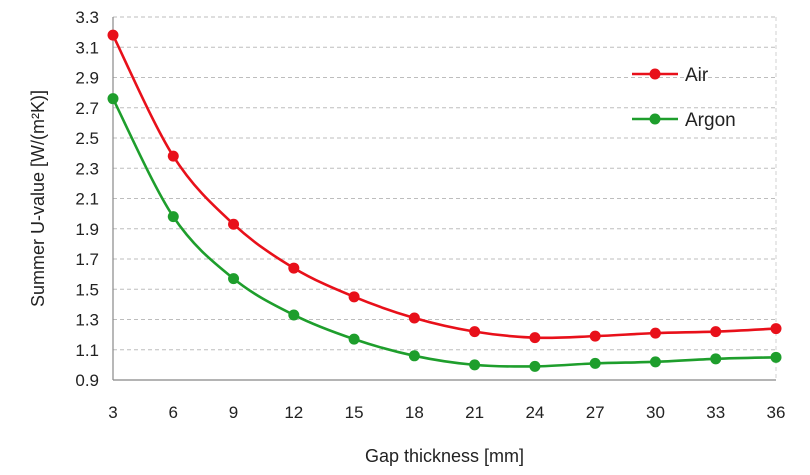 This screenshot has width=810, height=475. I want to click on legend-label: Argon, so click(710, 120).